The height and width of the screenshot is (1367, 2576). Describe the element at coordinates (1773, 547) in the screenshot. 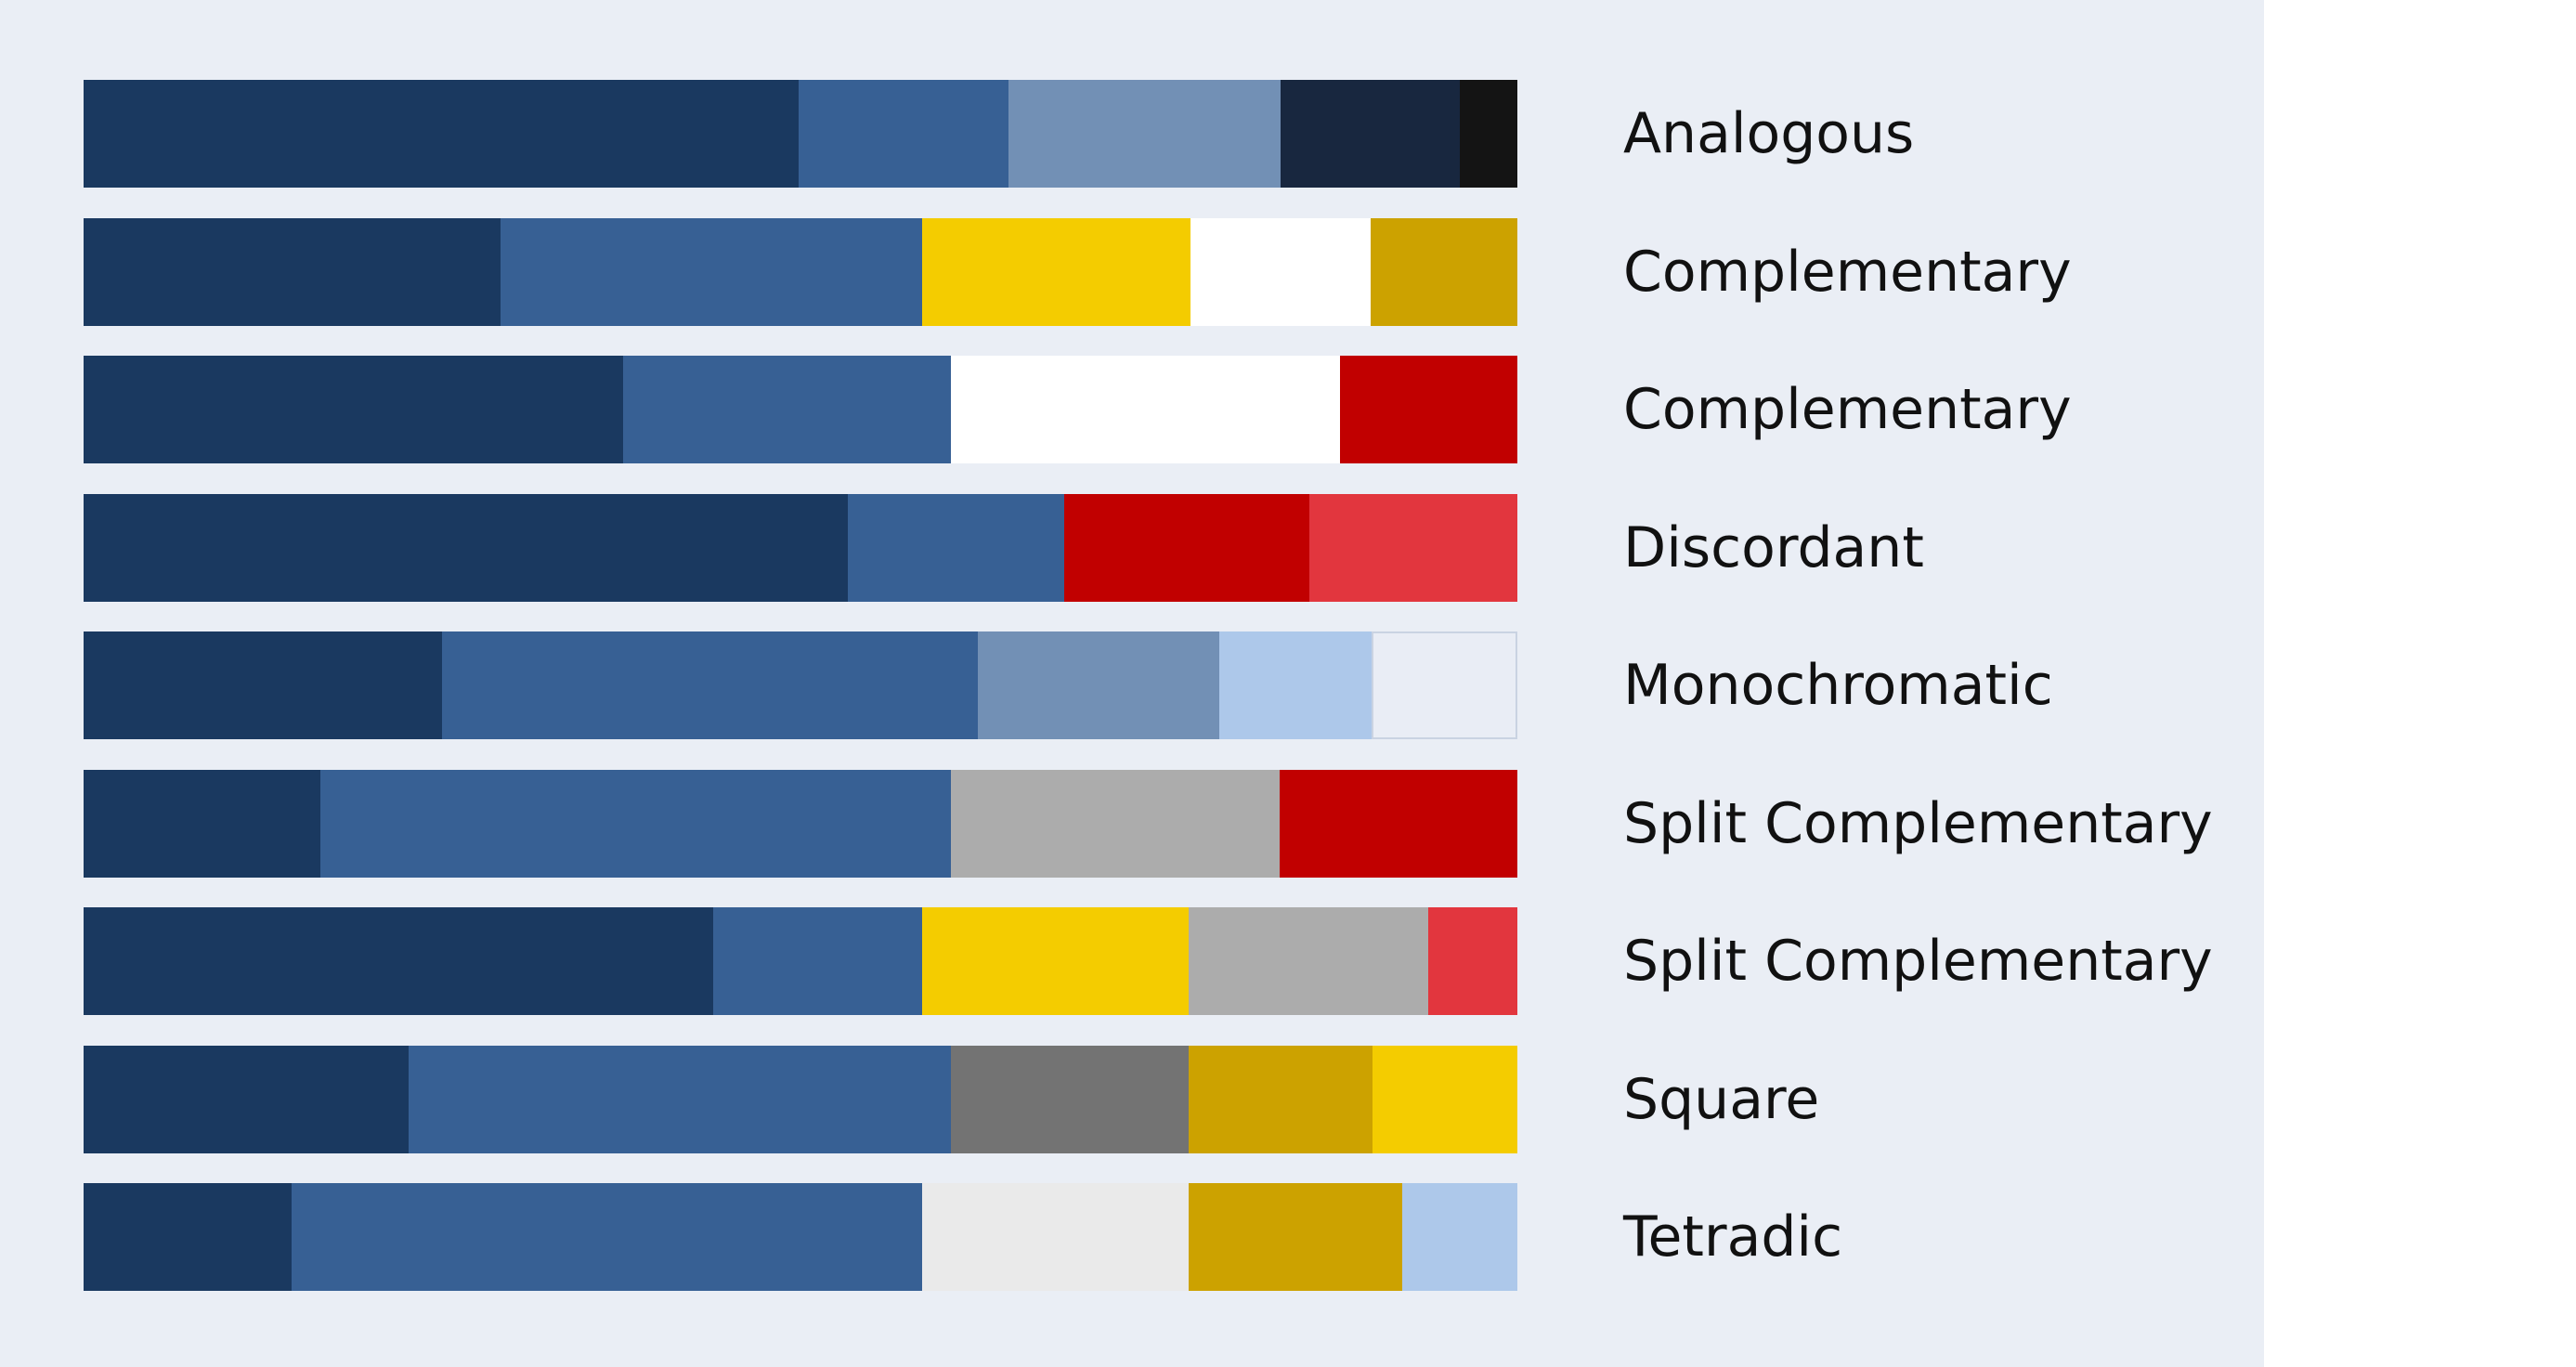

I see `palette-label: Discordant` at that location.